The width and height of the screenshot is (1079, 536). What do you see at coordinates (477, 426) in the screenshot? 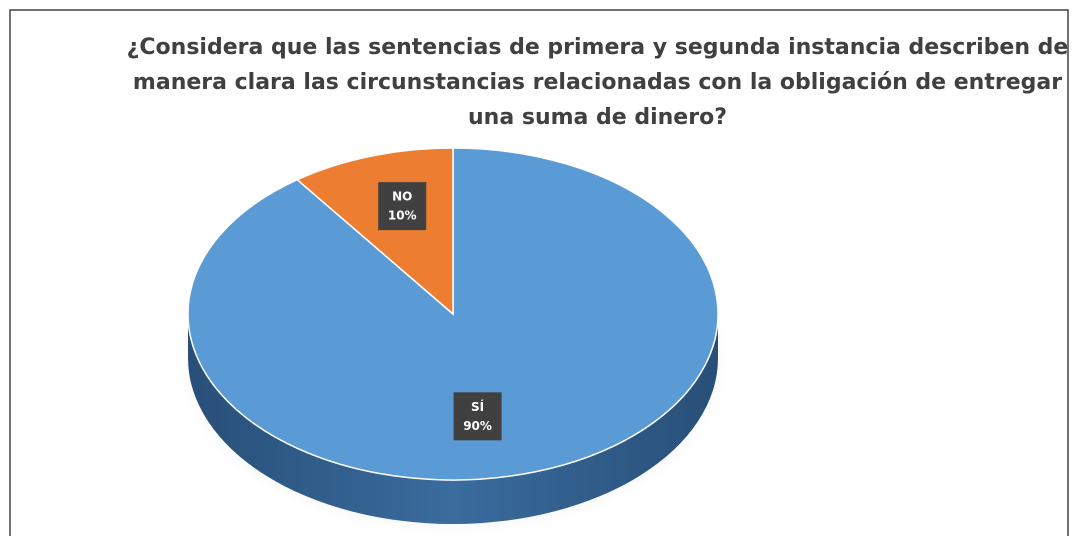
I see `data-label: 90%` at bounding box center [477, 426].